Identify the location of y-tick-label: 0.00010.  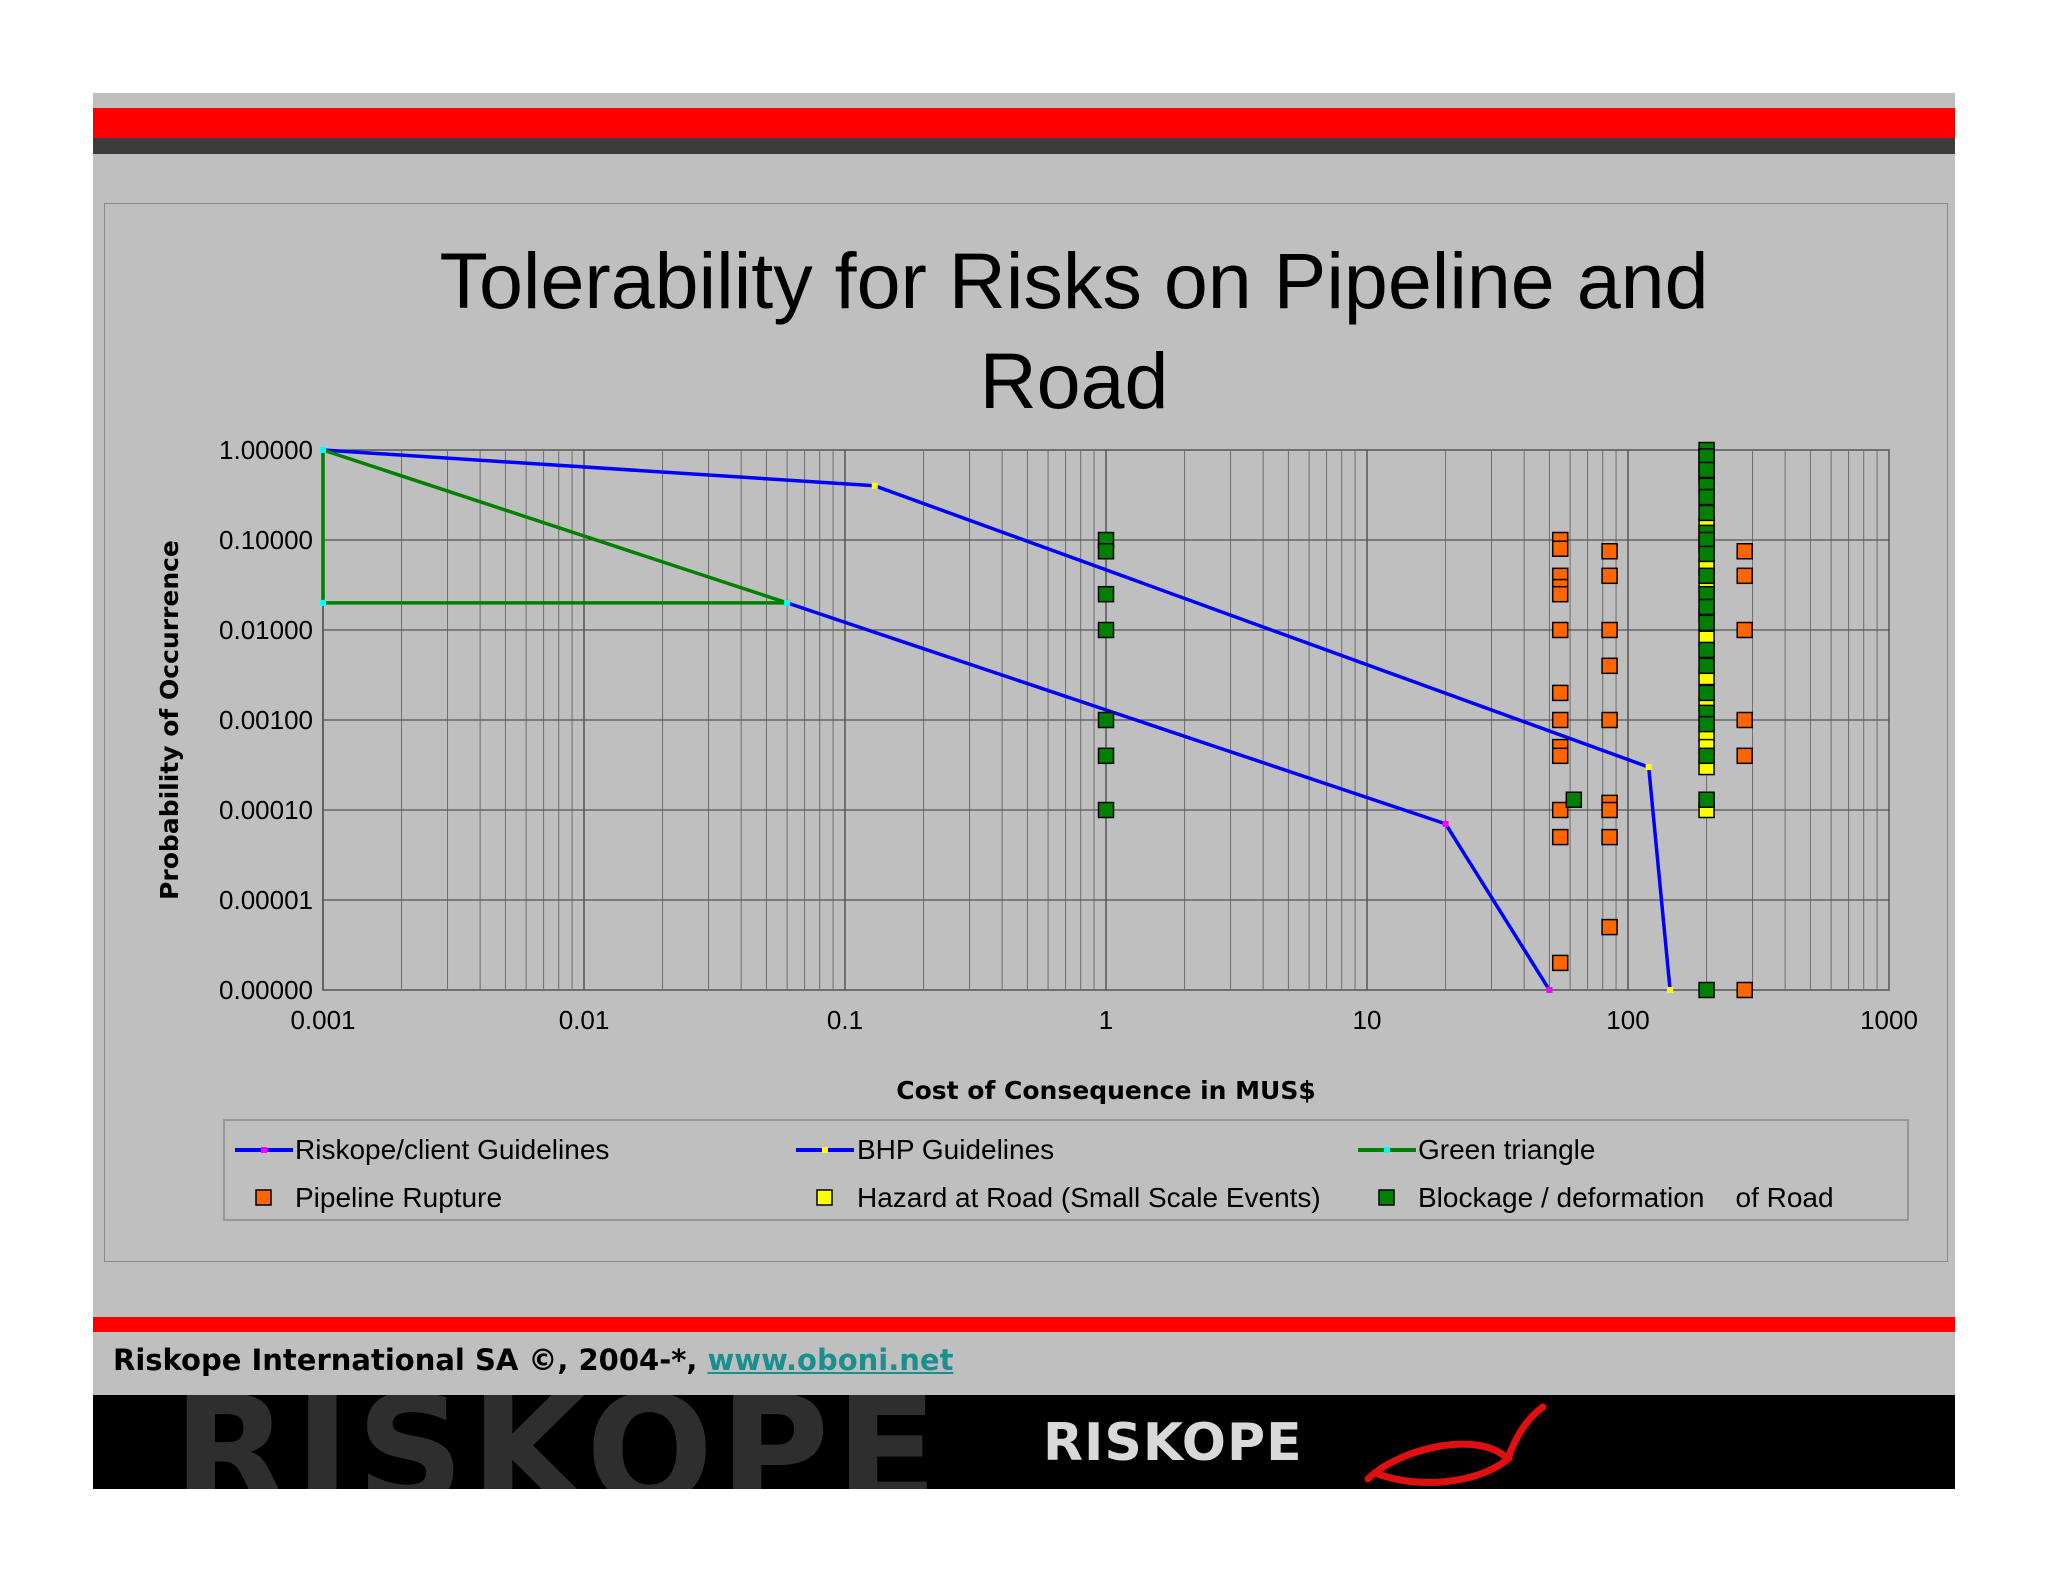
(266, 810).